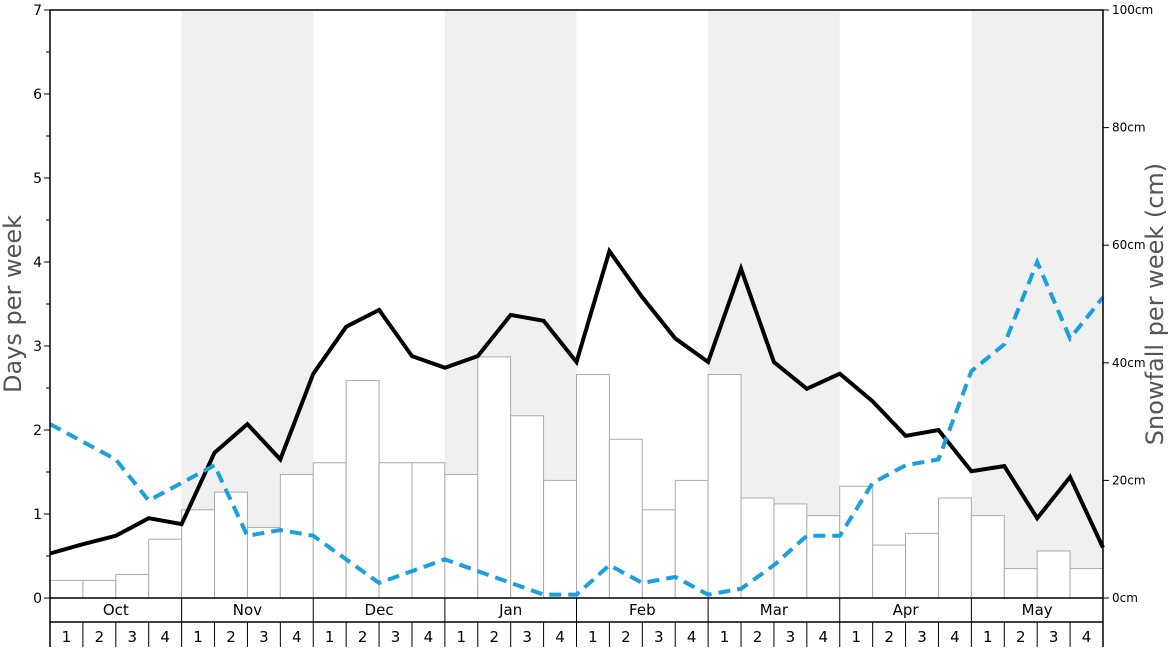 The height and width of the screenshot is (648, 1168). I want to click on month-label: Mar, so click(774, 610).